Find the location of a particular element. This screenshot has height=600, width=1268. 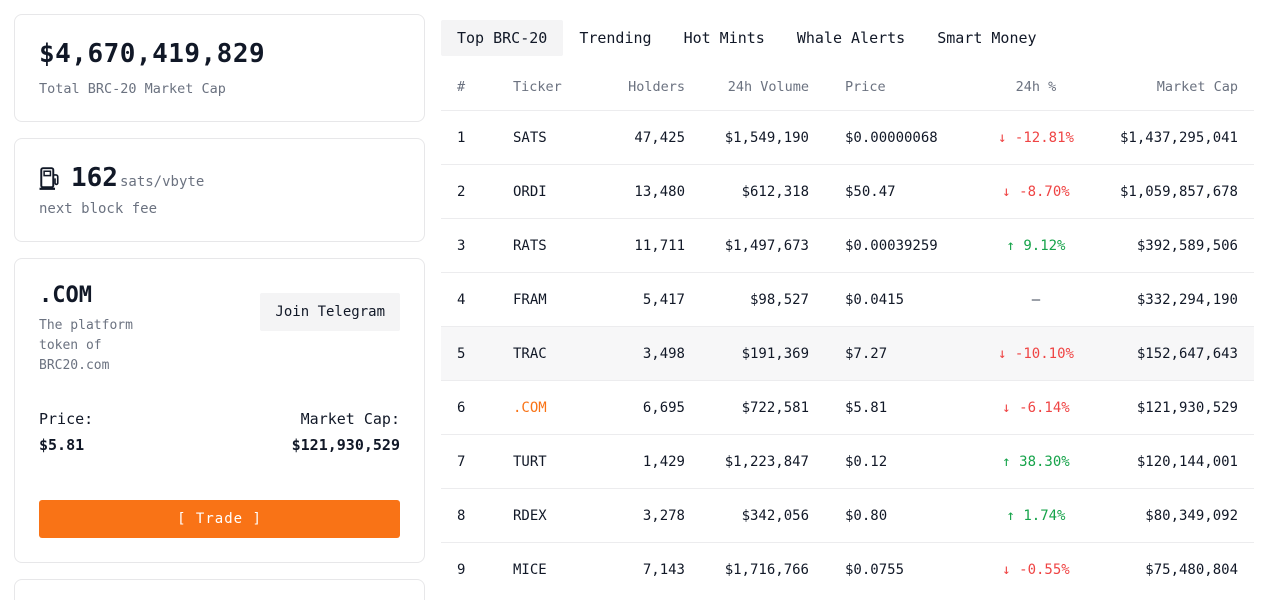

cell-market-cap: $1,059,857,678 is located at coordinates (1178, 191).